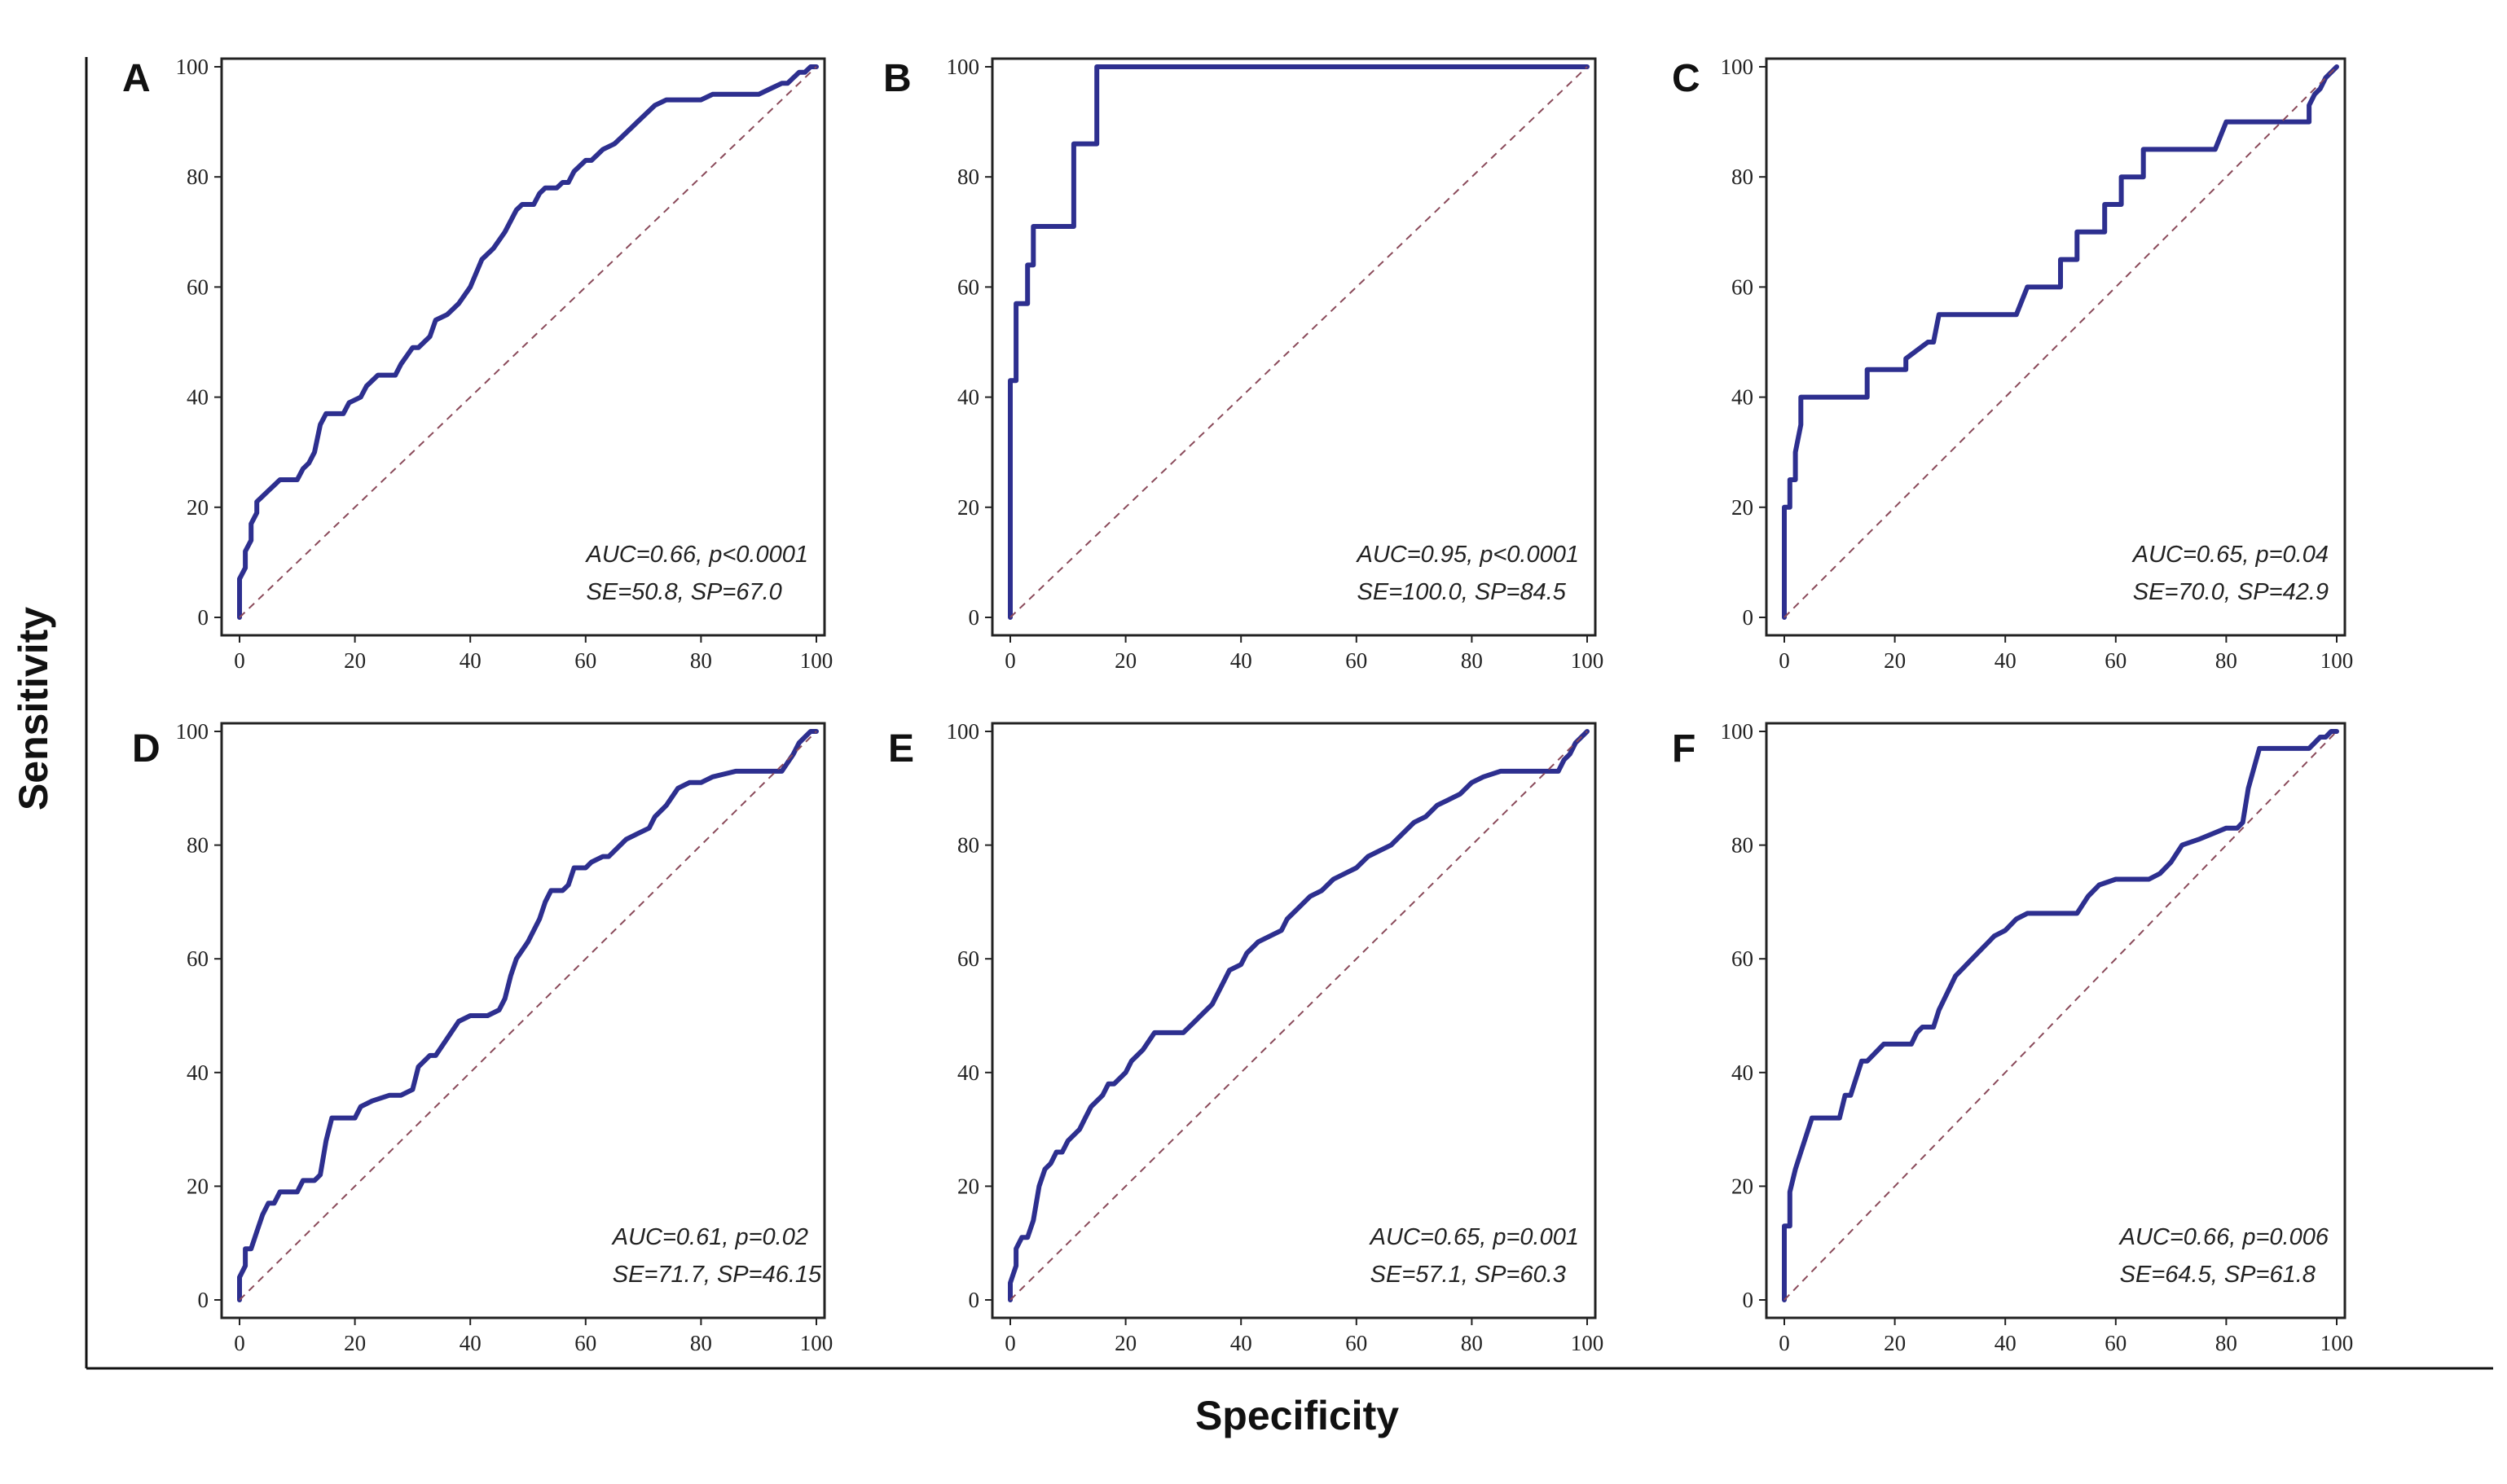 The image size is (2507, 1484). What do you see at coordinates (717, 1275) in the screenshot?
I see `se-sp-annotation: SE=71.7, SP=46.15` at bounding box center [717, 1275].